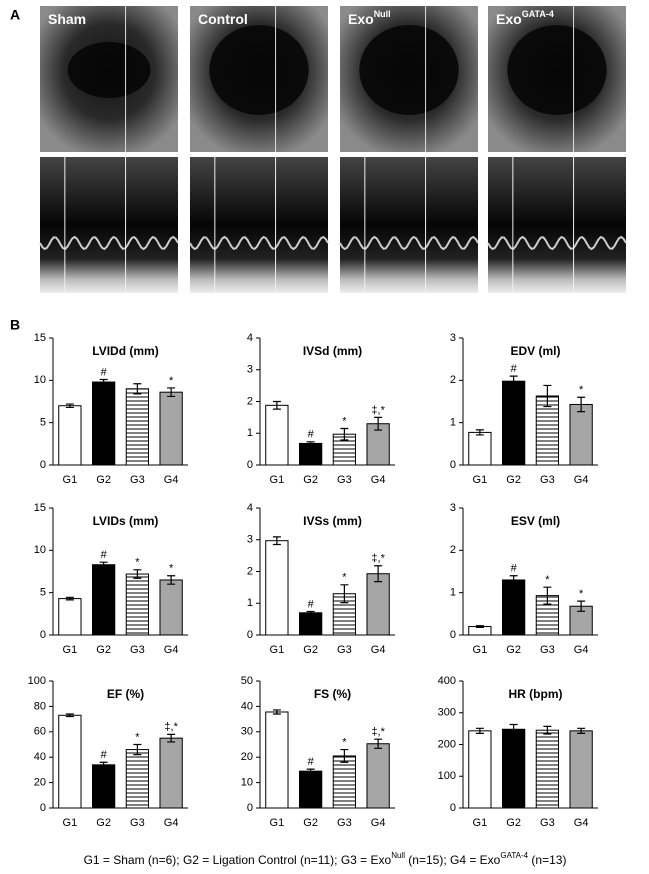  I want to click on y-tick-label: 200, so click(447, 744).